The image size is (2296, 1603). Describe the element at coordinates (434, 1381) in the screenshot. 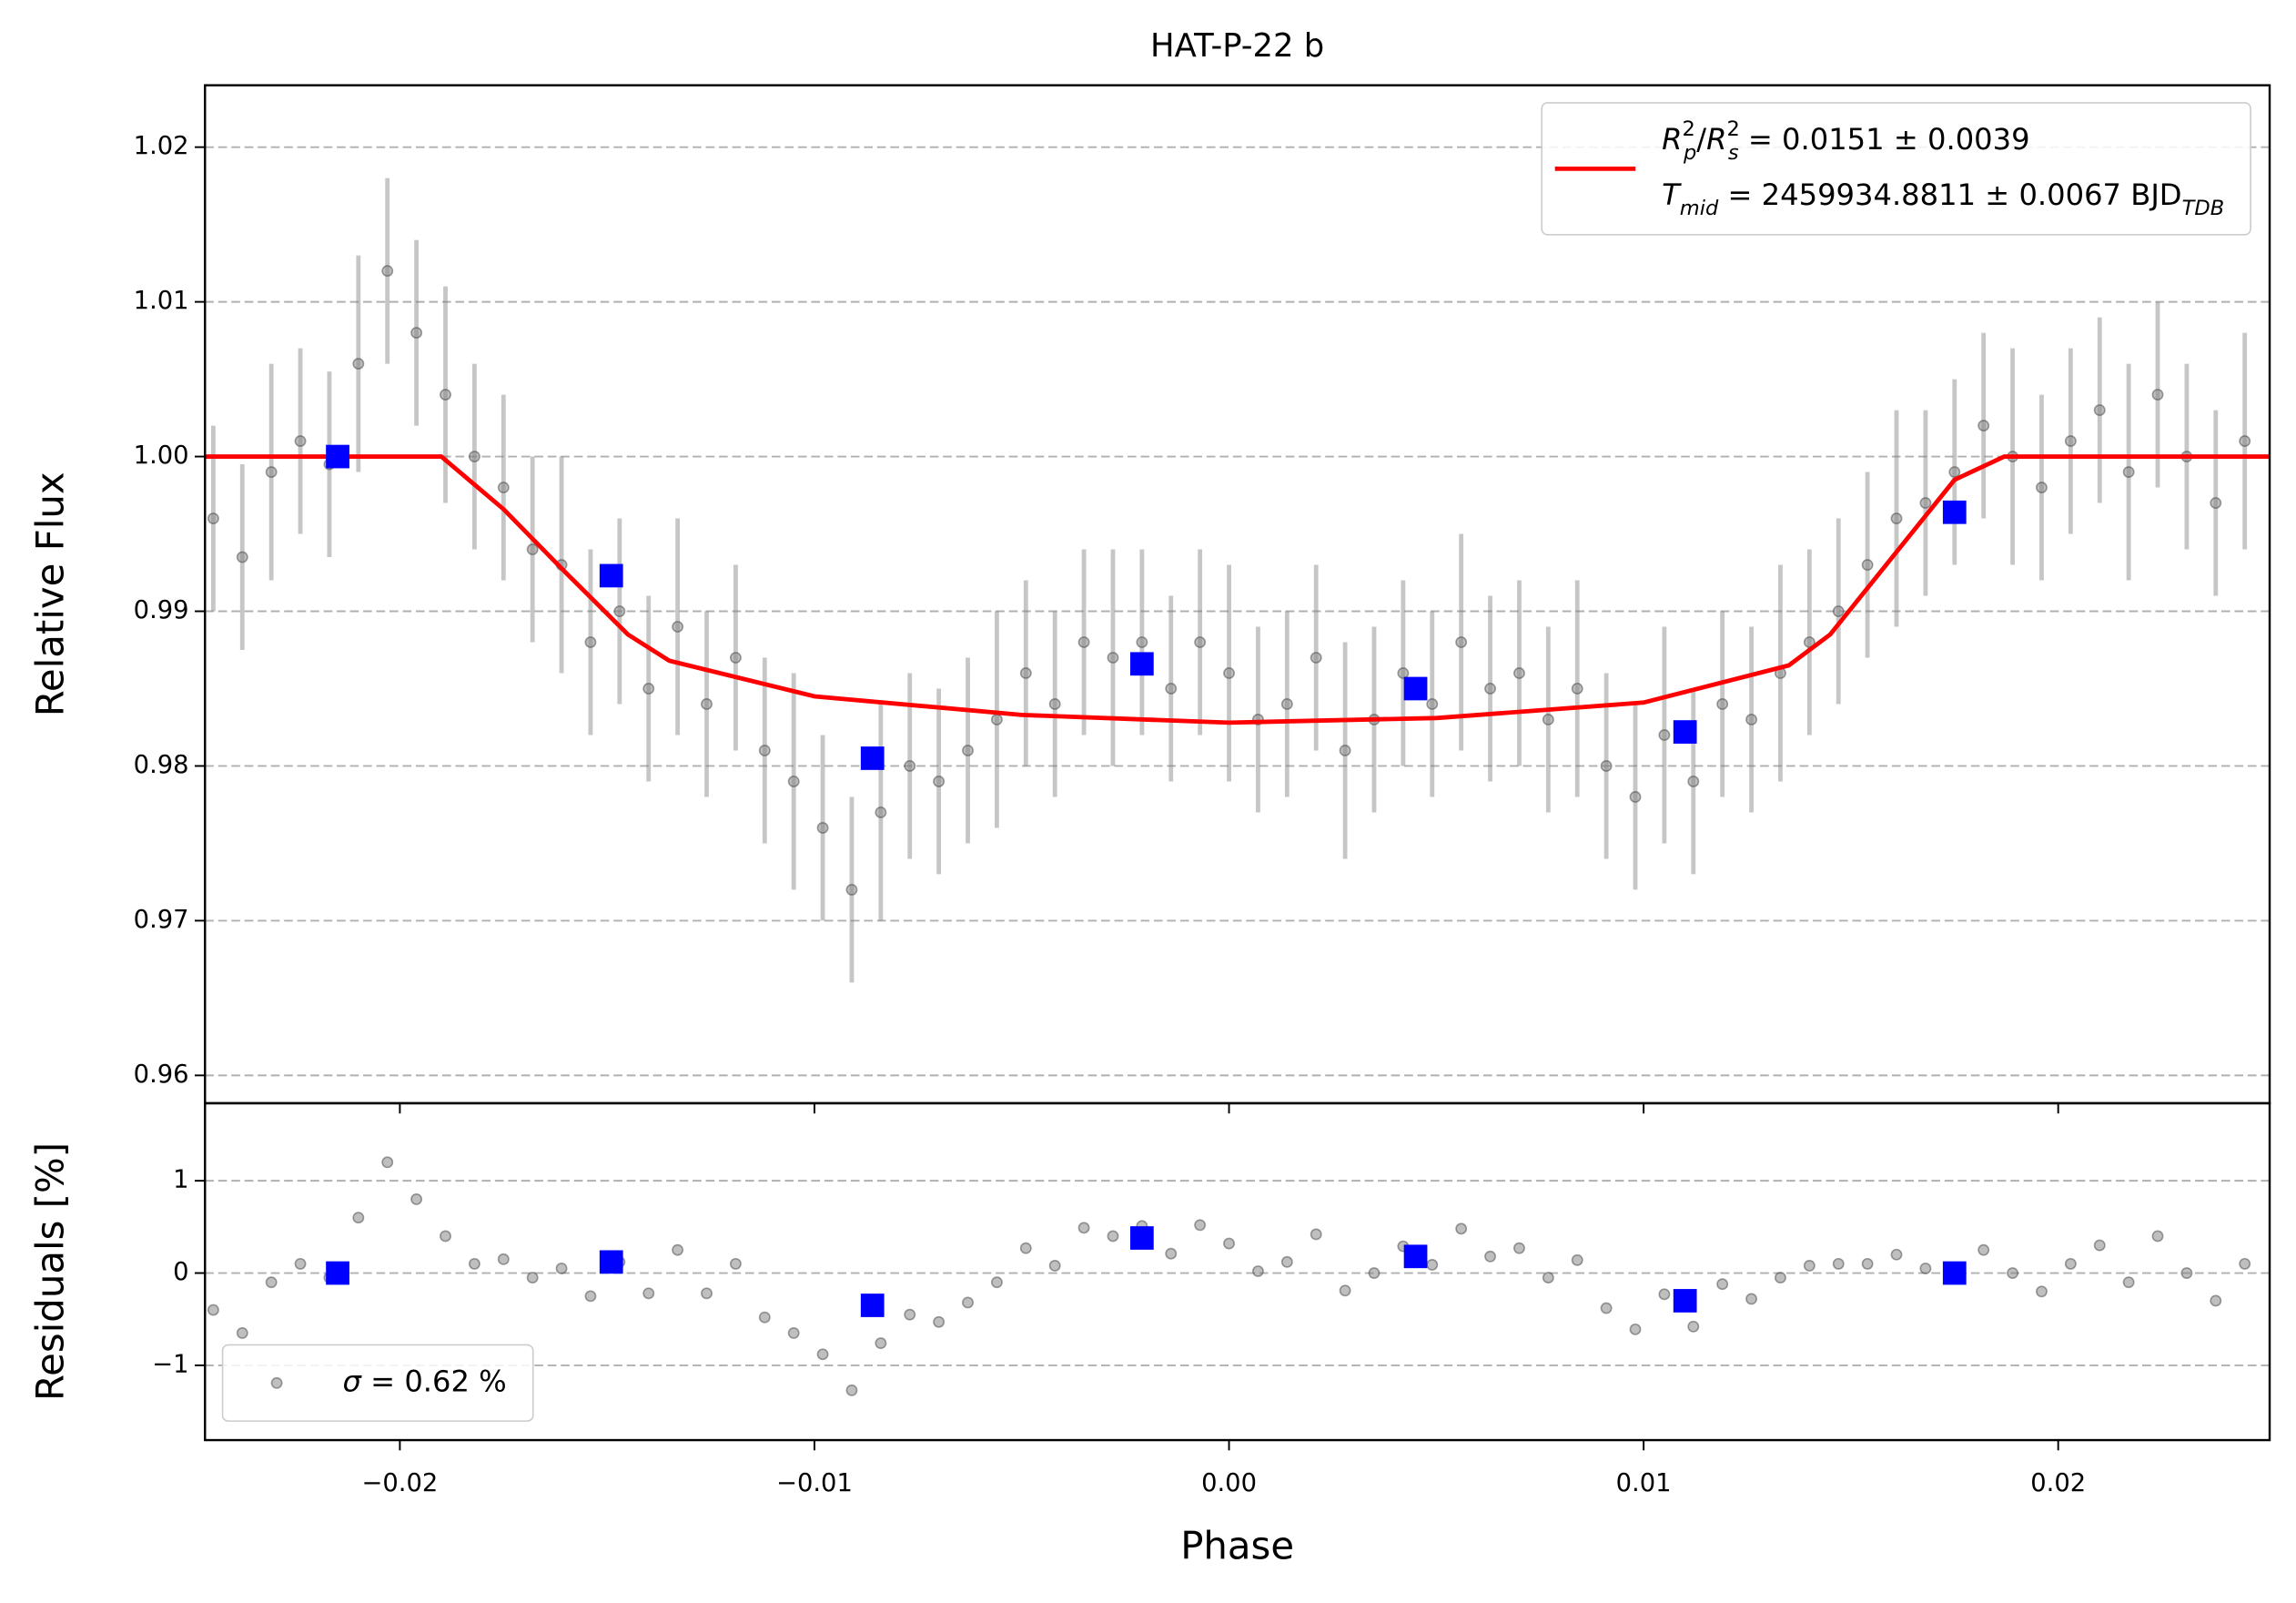

I see `legend-text-part: = 0.62 %` at that location.